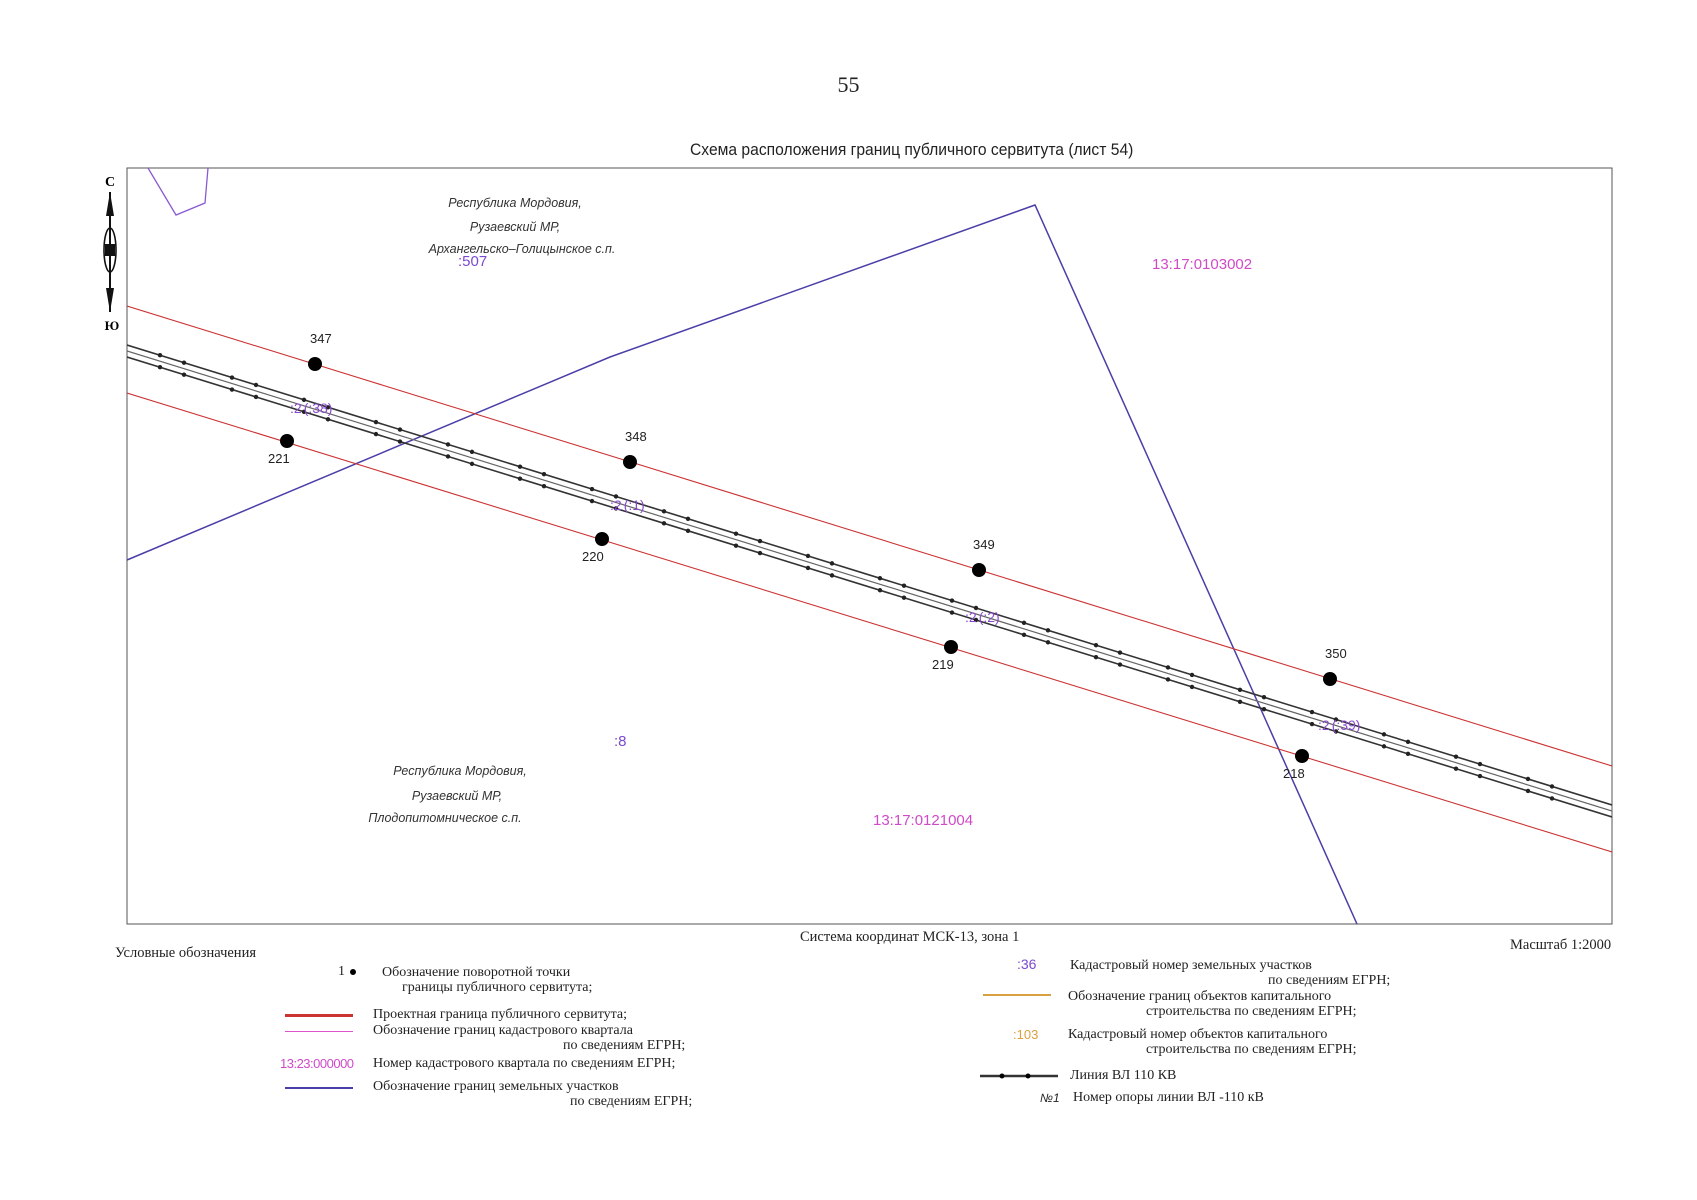 This screenshot has width=1697, height=1200. Describe the element at coordinates (347, 971) in the screenshot. I see `legend-point-sample: 1` at that location.